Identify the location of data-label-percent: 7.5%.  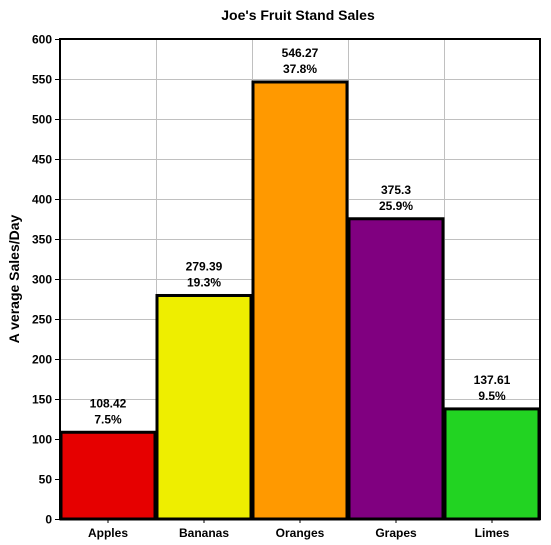
(108, 419).